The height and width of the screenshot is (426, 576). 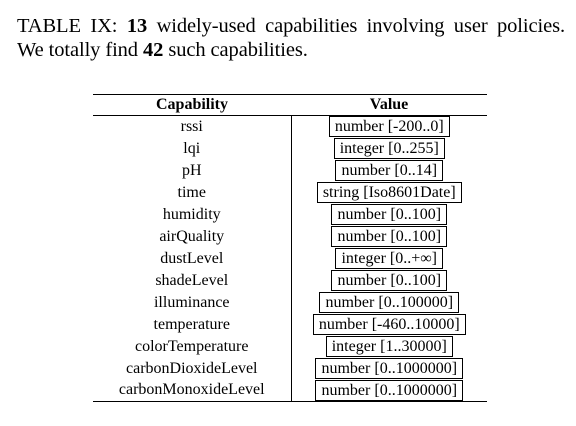 I want to click on capability-cell: temperature, so click(x=192, y=324).